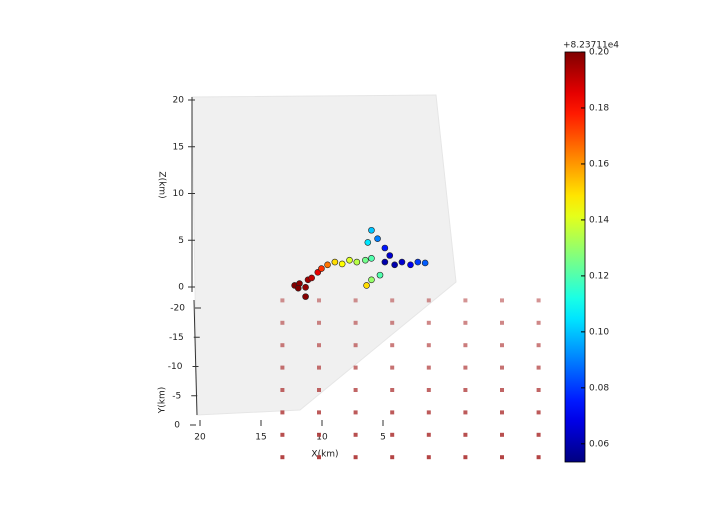 The image size is (720, 514). Describe the element at coordinates (260, 438) in the screenshot. I see `x-tick-label: 15` at that location.